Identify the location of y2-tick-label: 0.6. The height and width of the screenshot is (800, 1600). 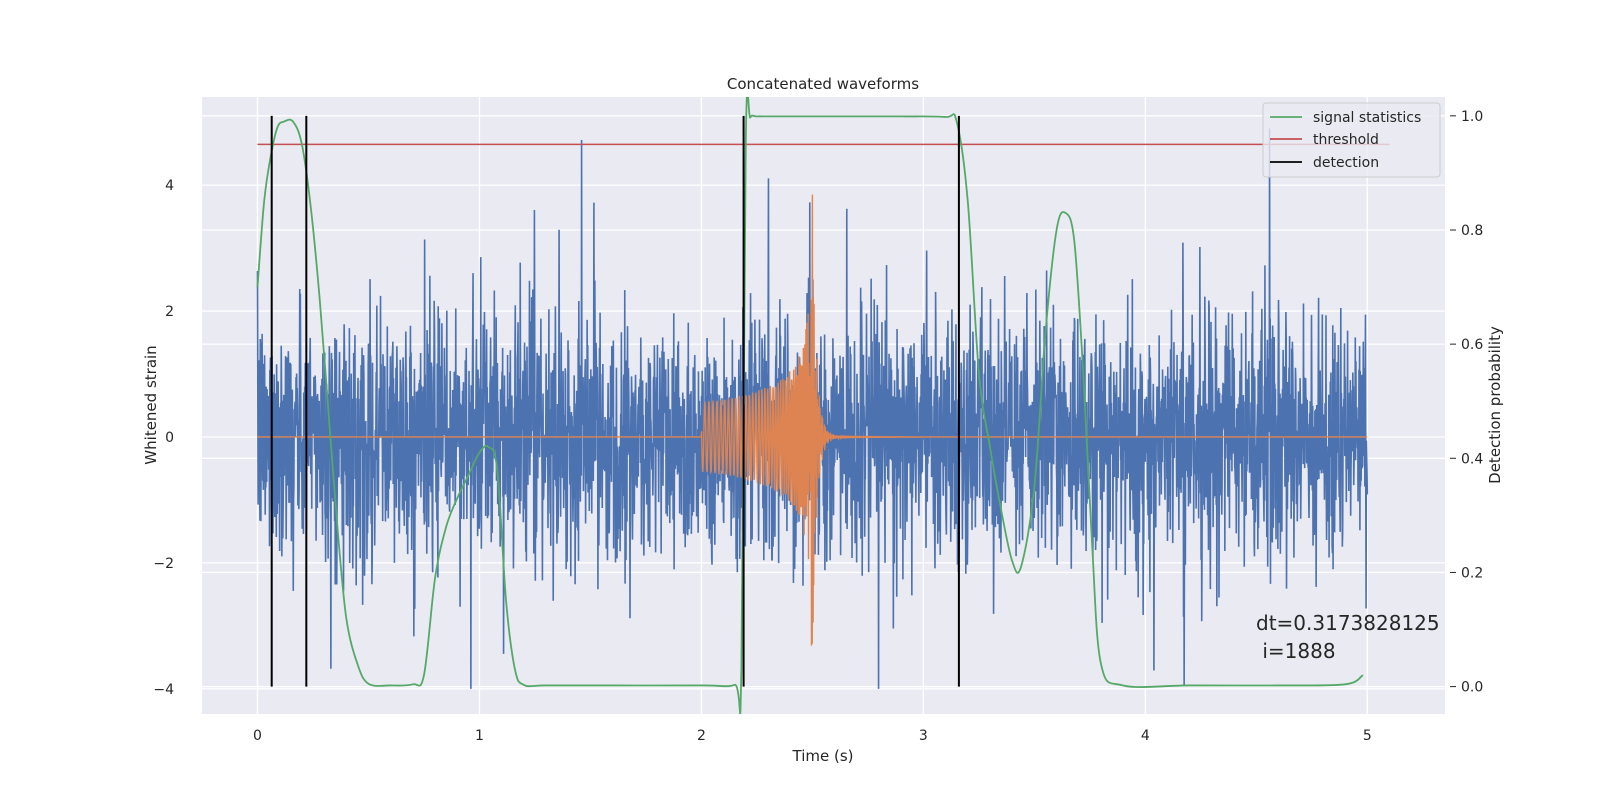
(1472, 345).